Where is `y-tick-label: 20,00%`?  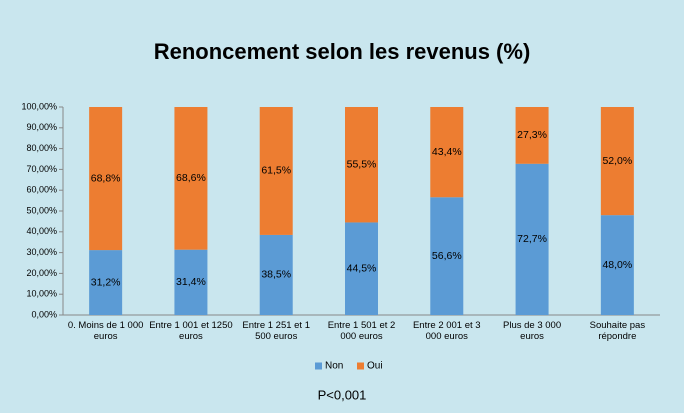
y-tick-label: 20,00% is located at coordinates (41, 273).